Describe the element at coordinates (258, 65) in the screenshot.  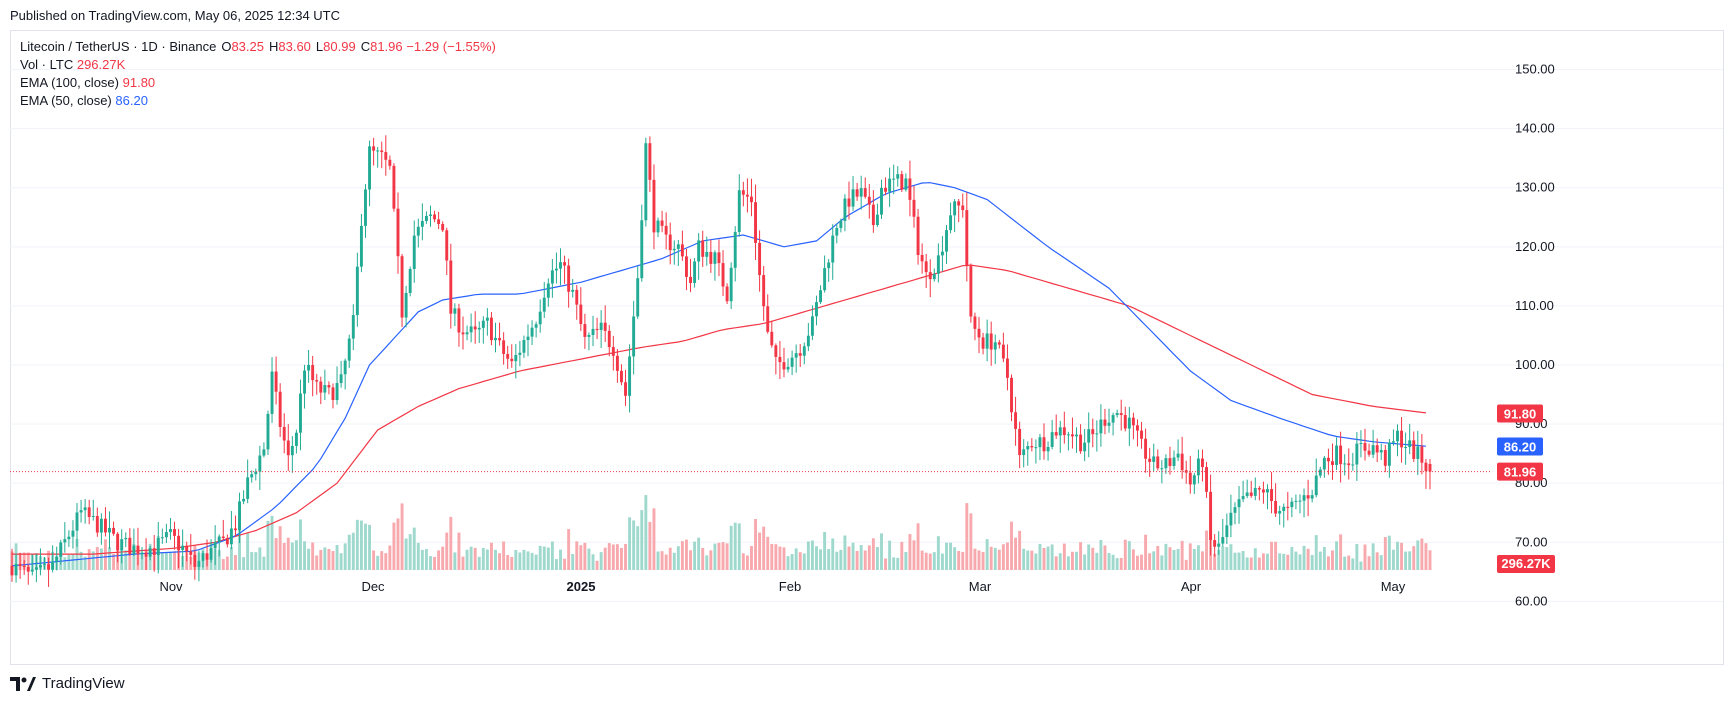
I see `volume-row: Vol · LTC 296.27K` at that location.